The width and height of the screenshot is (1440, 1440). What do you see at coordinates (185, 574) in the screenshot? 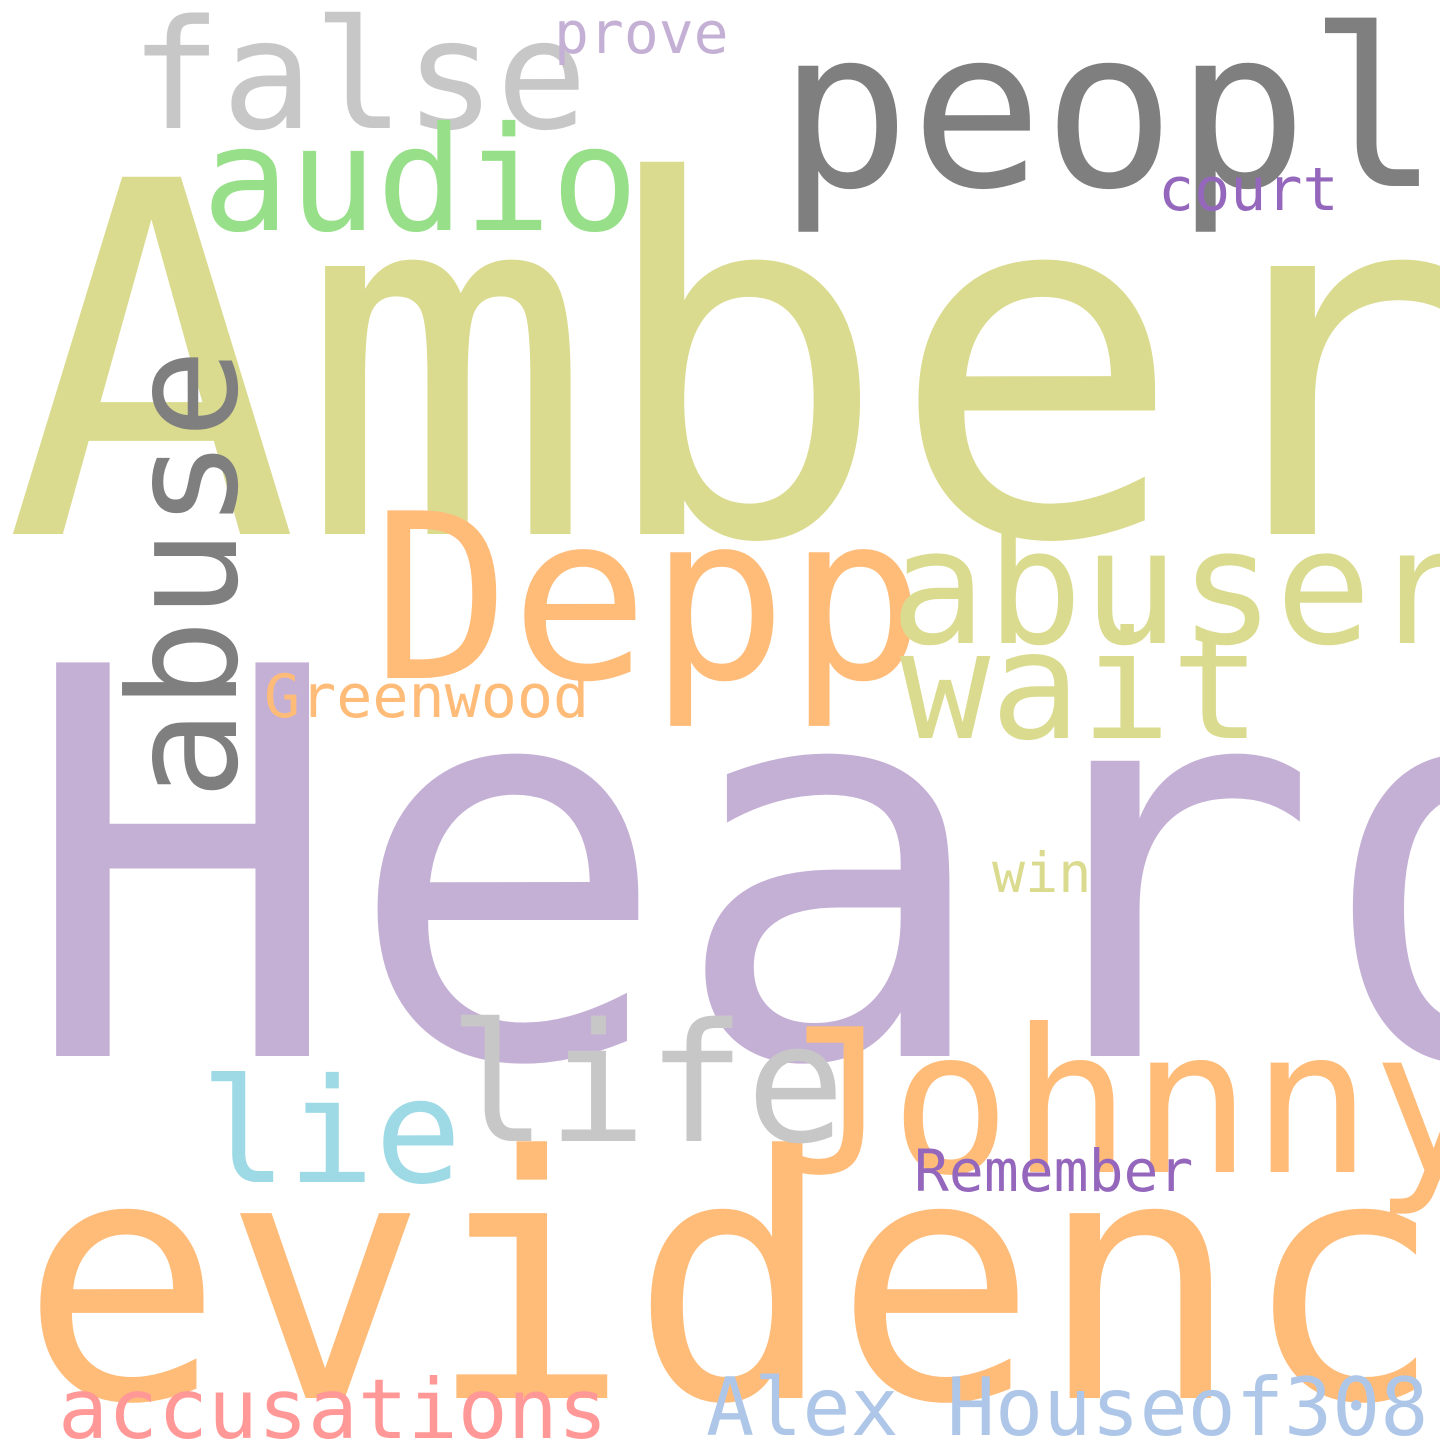
I see `word-abuse: abuse` at bounding box center [185, 574].